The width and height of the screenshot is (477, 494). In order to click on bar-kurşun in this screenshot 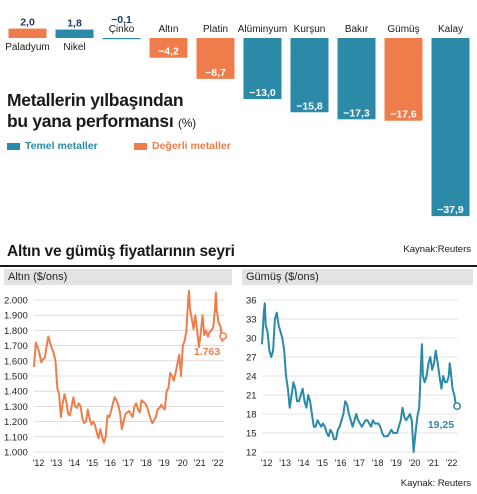, I will do `click(309, 75)`.